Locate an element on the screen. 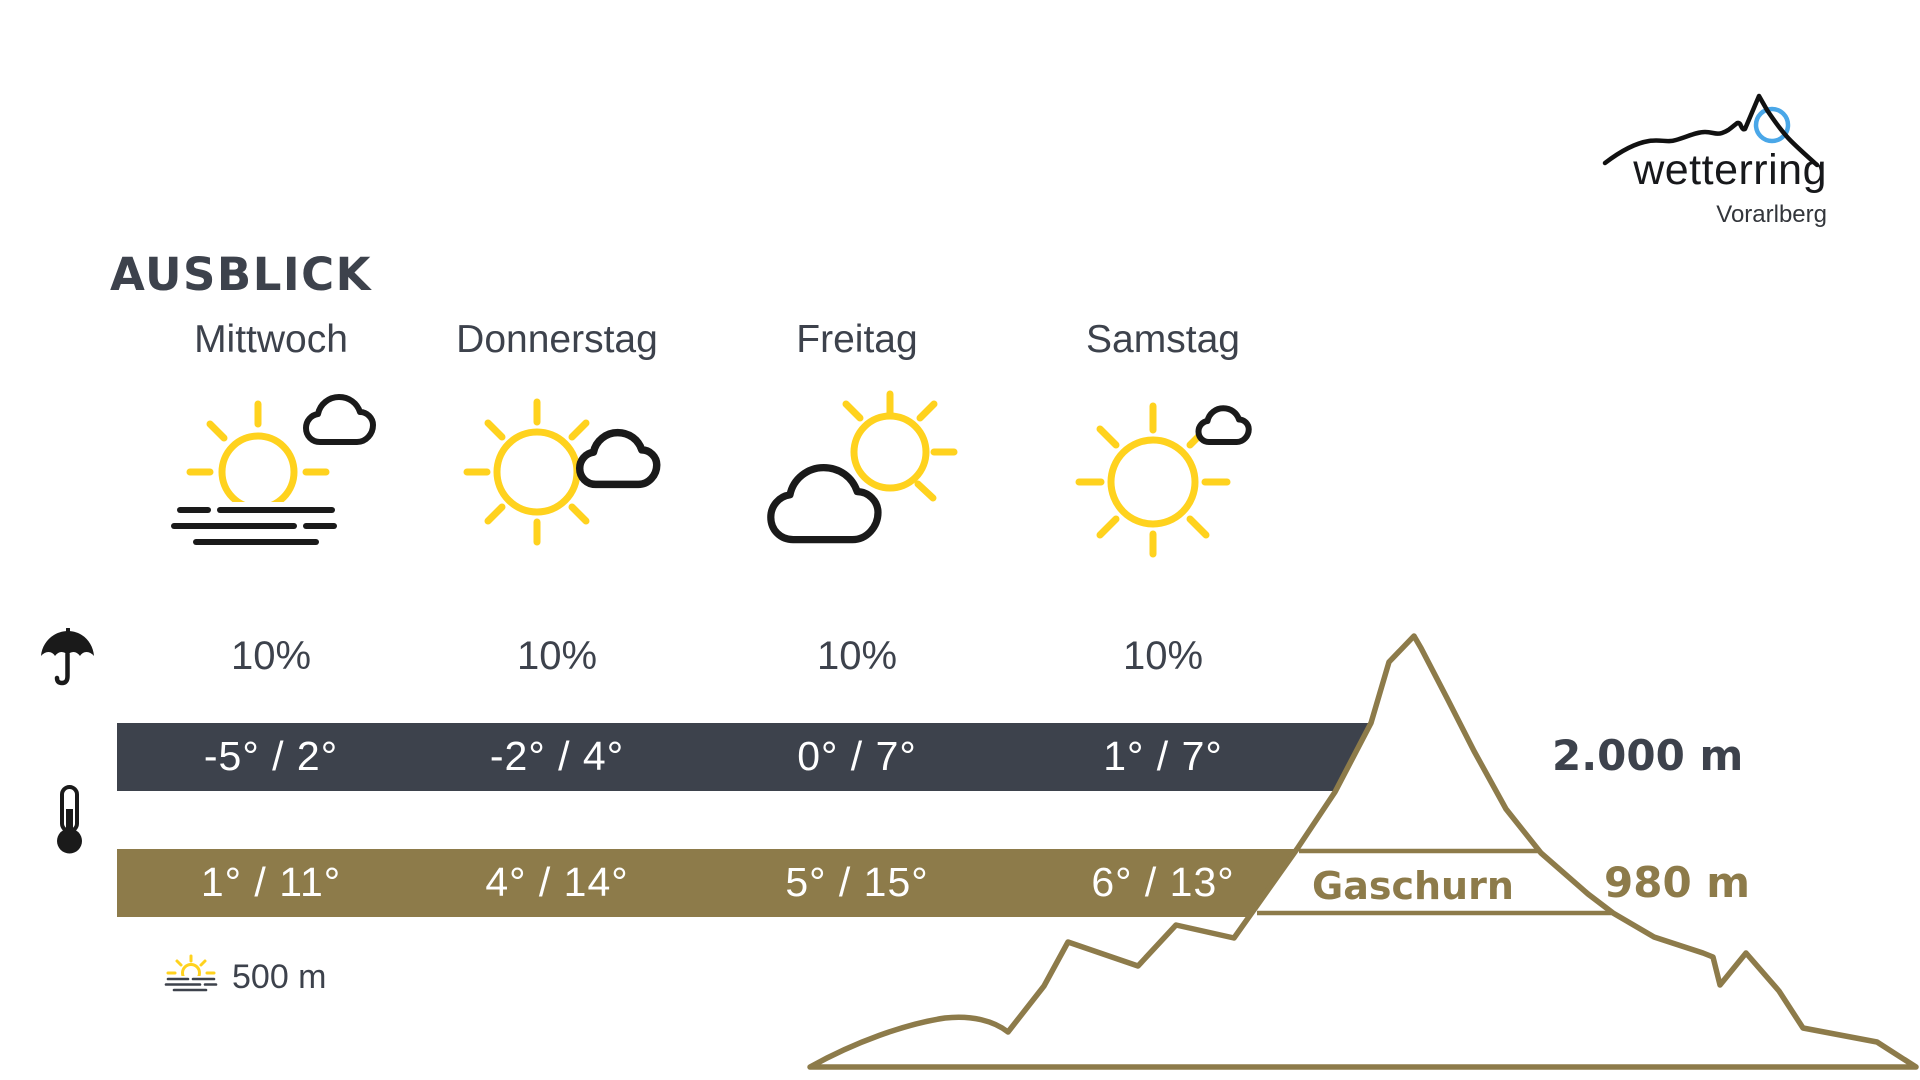 The image size is (1920, 1080). temp-980m: 1° / 11° is located at coordinates (271, 882).